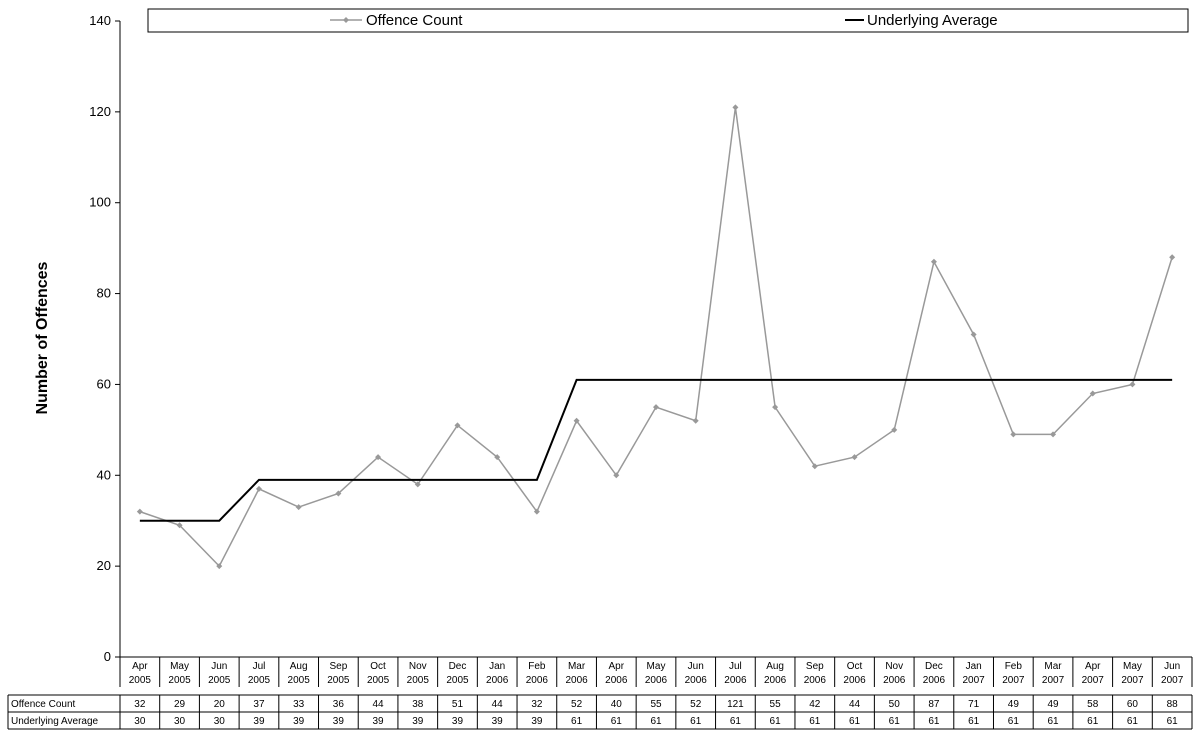 This screenshot has height=731, width=1197. What do you see at coordinates (43, 704) in the screenshot?
I see `table-row-header: Offence Count` at bounding box center [43, 704].